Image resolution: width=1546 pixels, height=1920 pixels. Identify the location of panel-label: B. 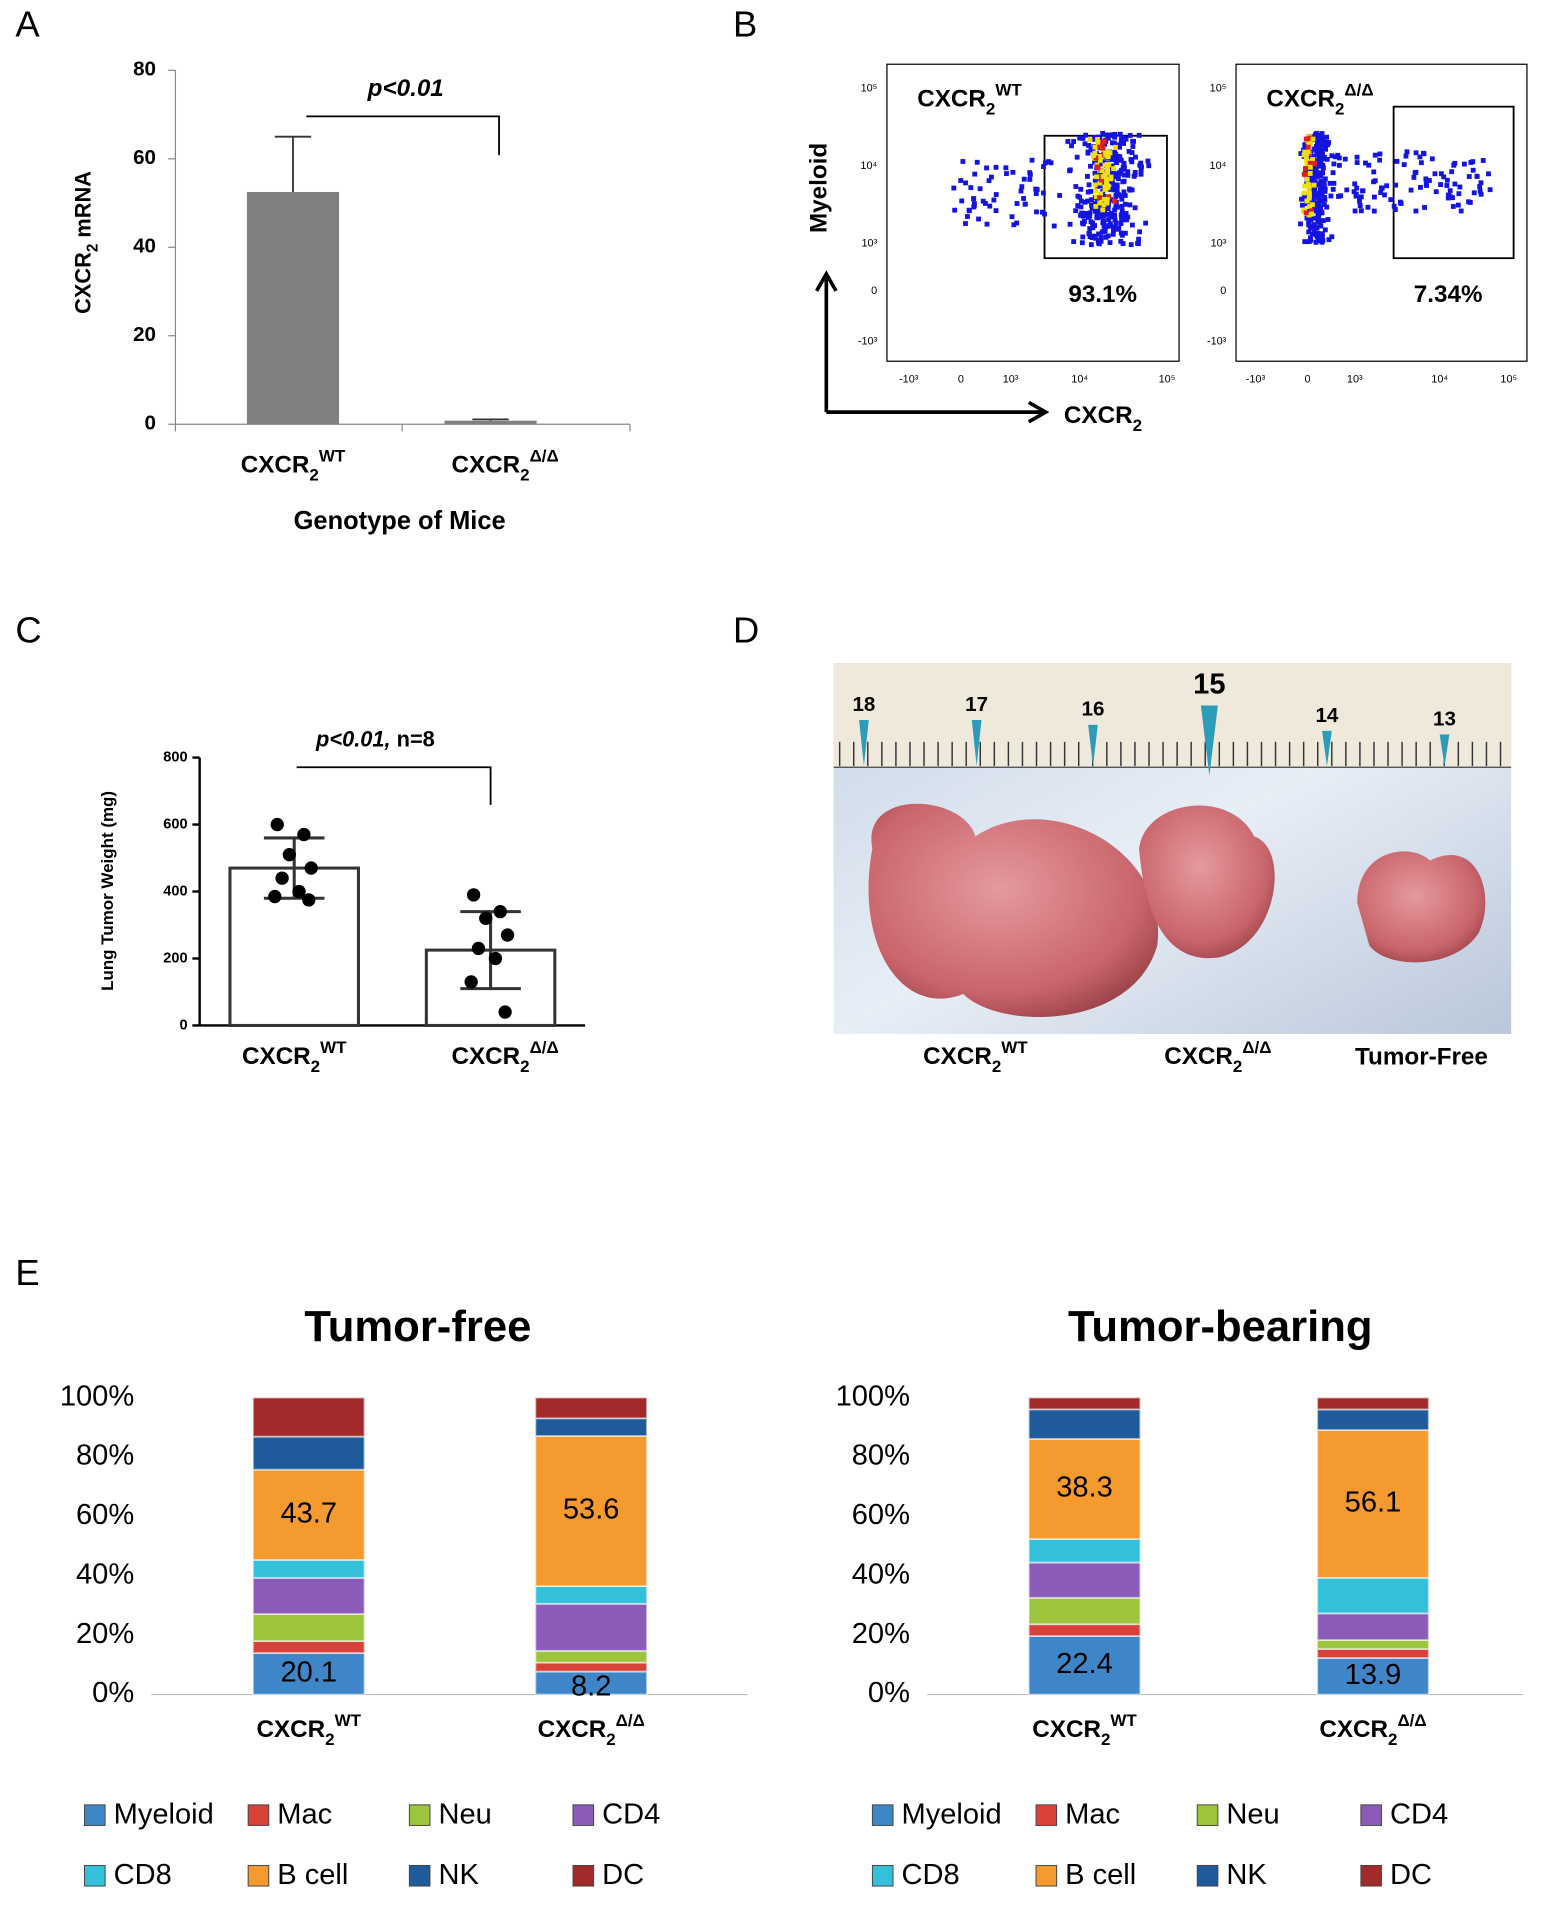
(745, 23).